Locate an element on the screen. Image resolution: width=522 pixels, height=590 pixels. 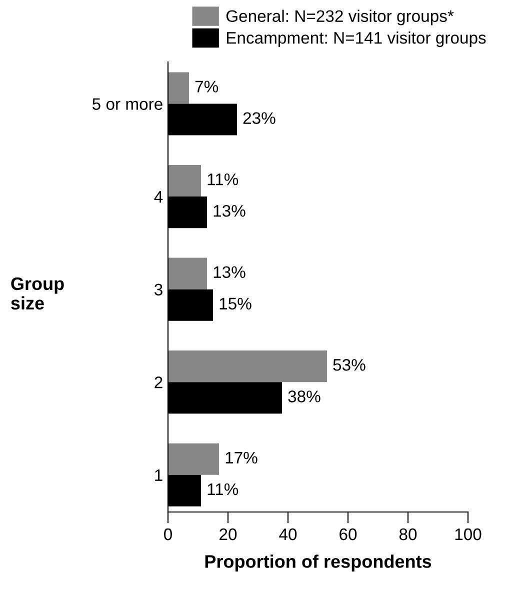
x-axis-title: Proportion of respondents is located at coordinates (318, 563).